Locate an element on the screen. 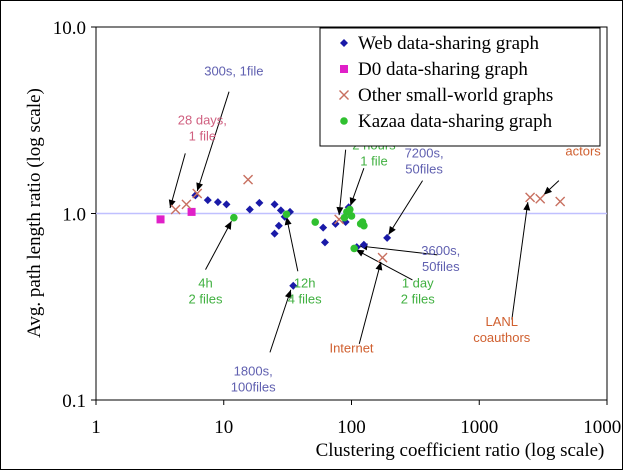 This screenshot has width=623, height=470. y-tick-label: 10.0 is located at coordinates (69, 28).